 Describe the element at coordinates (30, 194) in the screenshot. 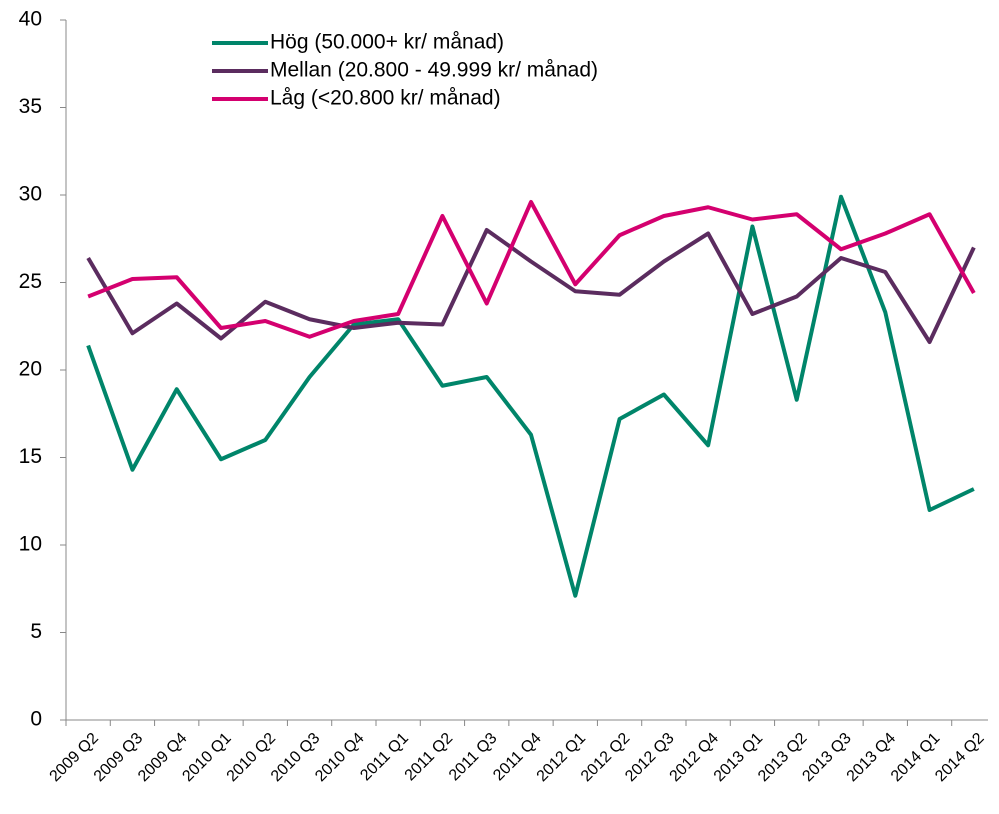

I see `y-tick-label: 30` at that location.